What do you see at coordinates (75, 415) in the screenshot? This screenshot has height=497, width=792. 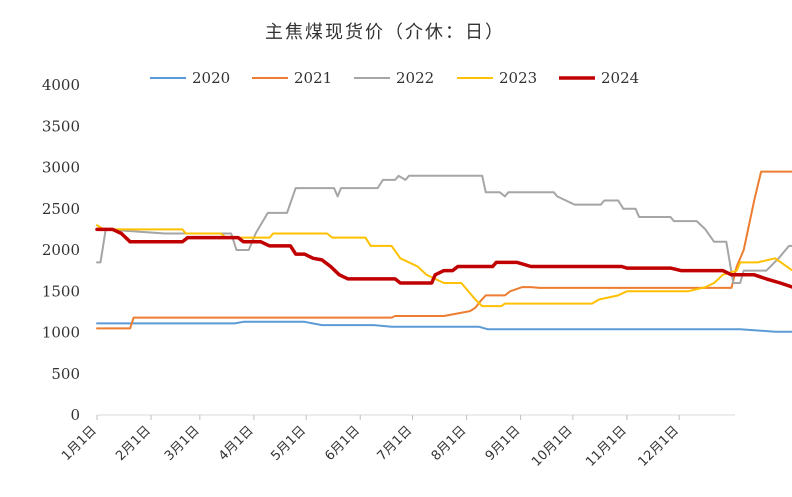 I see `y-tick-label: 0` at bounding box center [75, 415].